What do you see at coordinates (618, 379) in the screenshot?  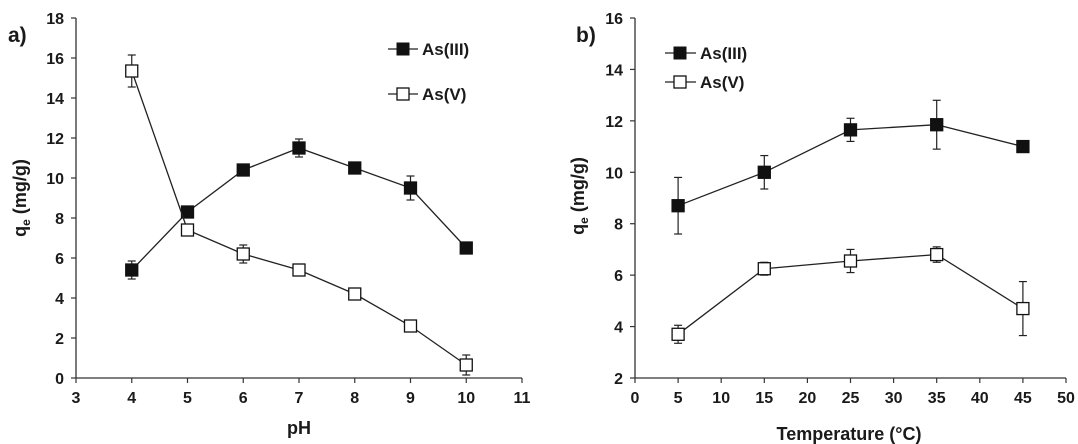 I see `y-tick-label-b: 2` at bounding box center [618, 379].